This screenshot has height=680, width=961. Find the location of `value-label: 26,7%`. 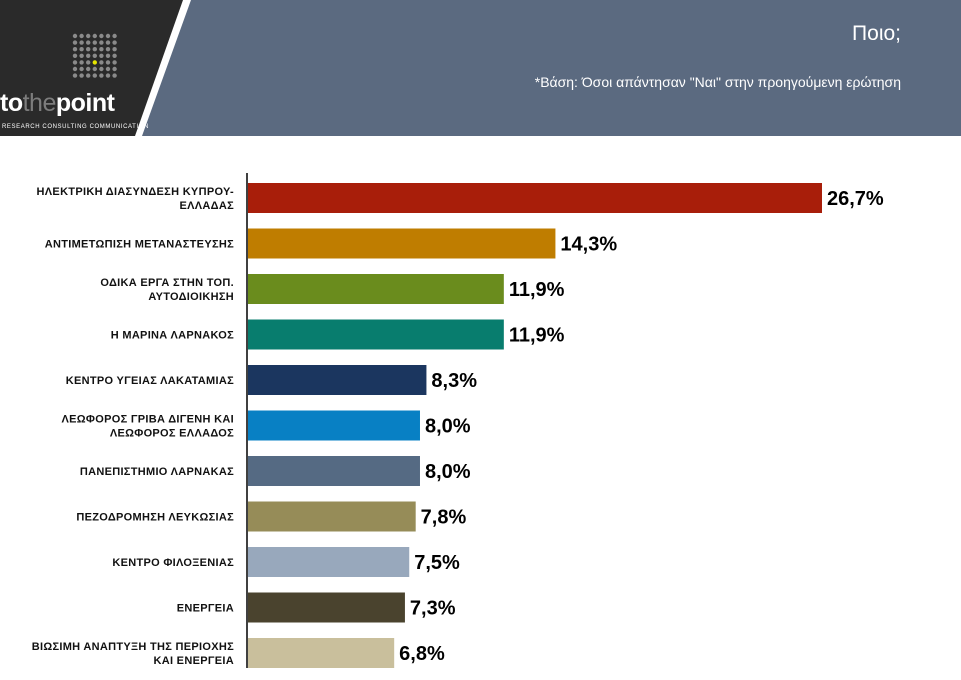

value-label: 26,7% is located at coordinates (855, 199).